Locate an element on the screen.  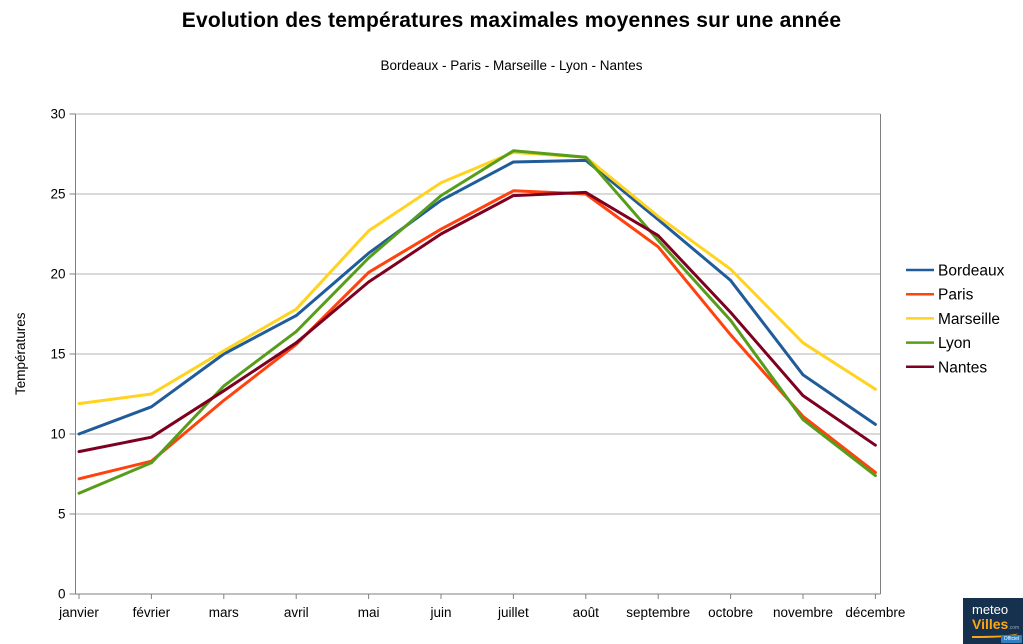
y-tick-label: 10 is located at coordinates (57, 434).